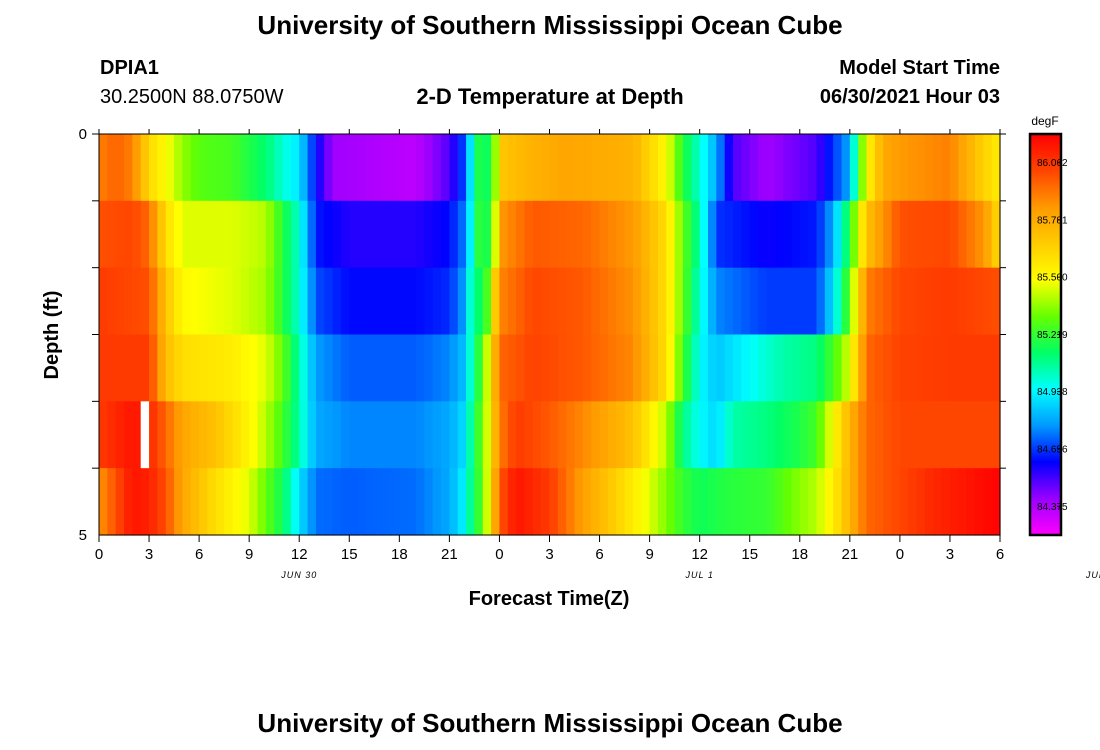 The width and height of the screenshot is (1100, 750). I want to click on date-label: JUL 1, so click(698, 575).